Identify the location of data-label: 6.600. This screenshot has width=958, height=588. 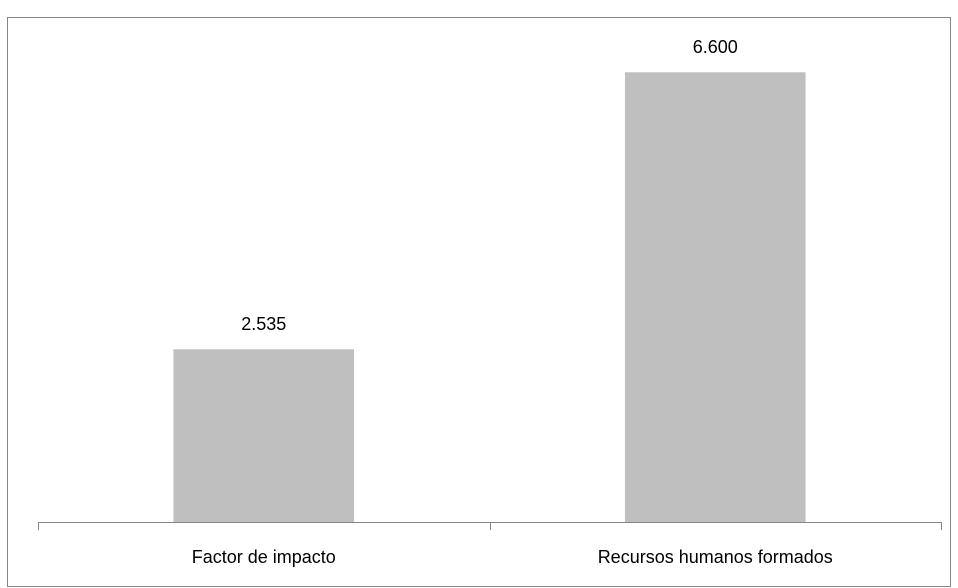
(715, 47).